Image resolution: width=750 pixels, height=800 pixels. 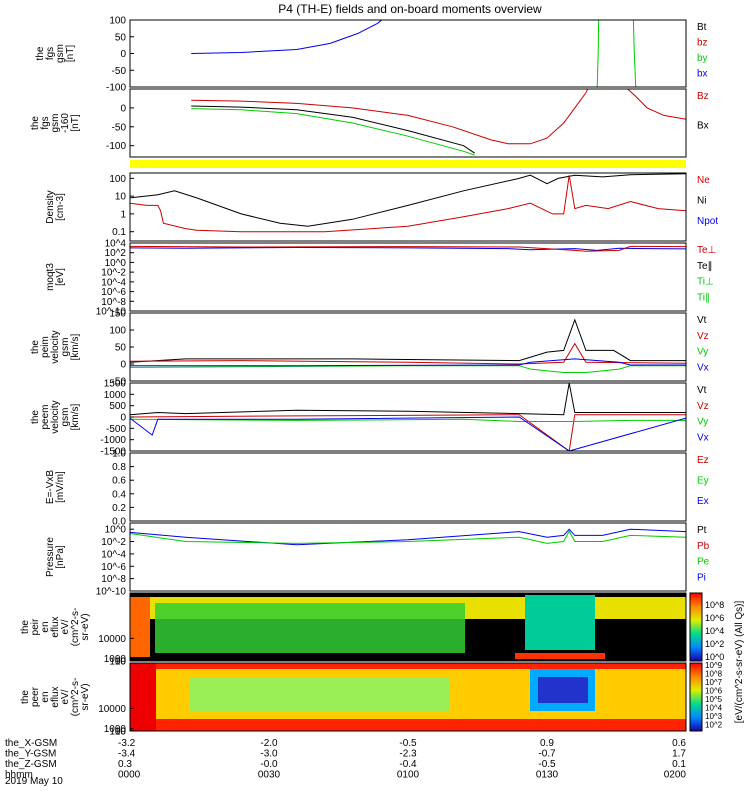 I want to click on series-ni-line, so click(x=408, y=200).